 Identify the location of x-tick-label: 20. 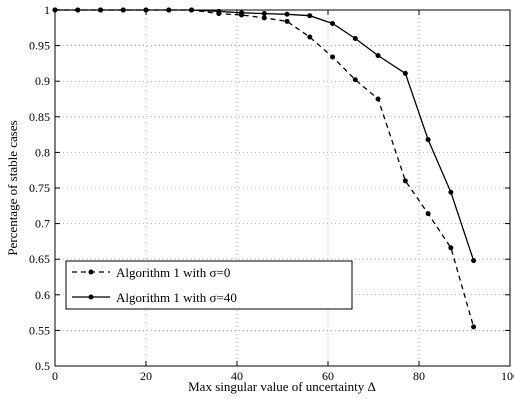
(146, 376).